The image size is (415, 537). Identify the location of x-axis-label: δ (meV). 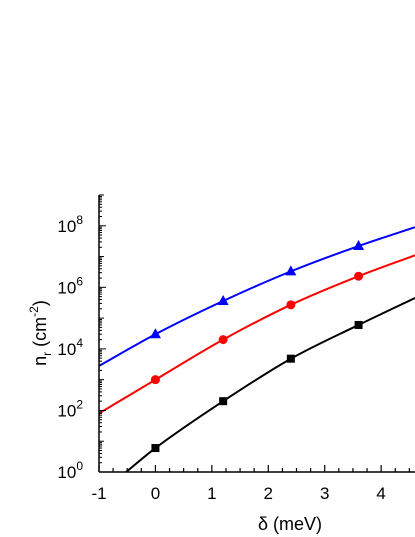
(290, 524).